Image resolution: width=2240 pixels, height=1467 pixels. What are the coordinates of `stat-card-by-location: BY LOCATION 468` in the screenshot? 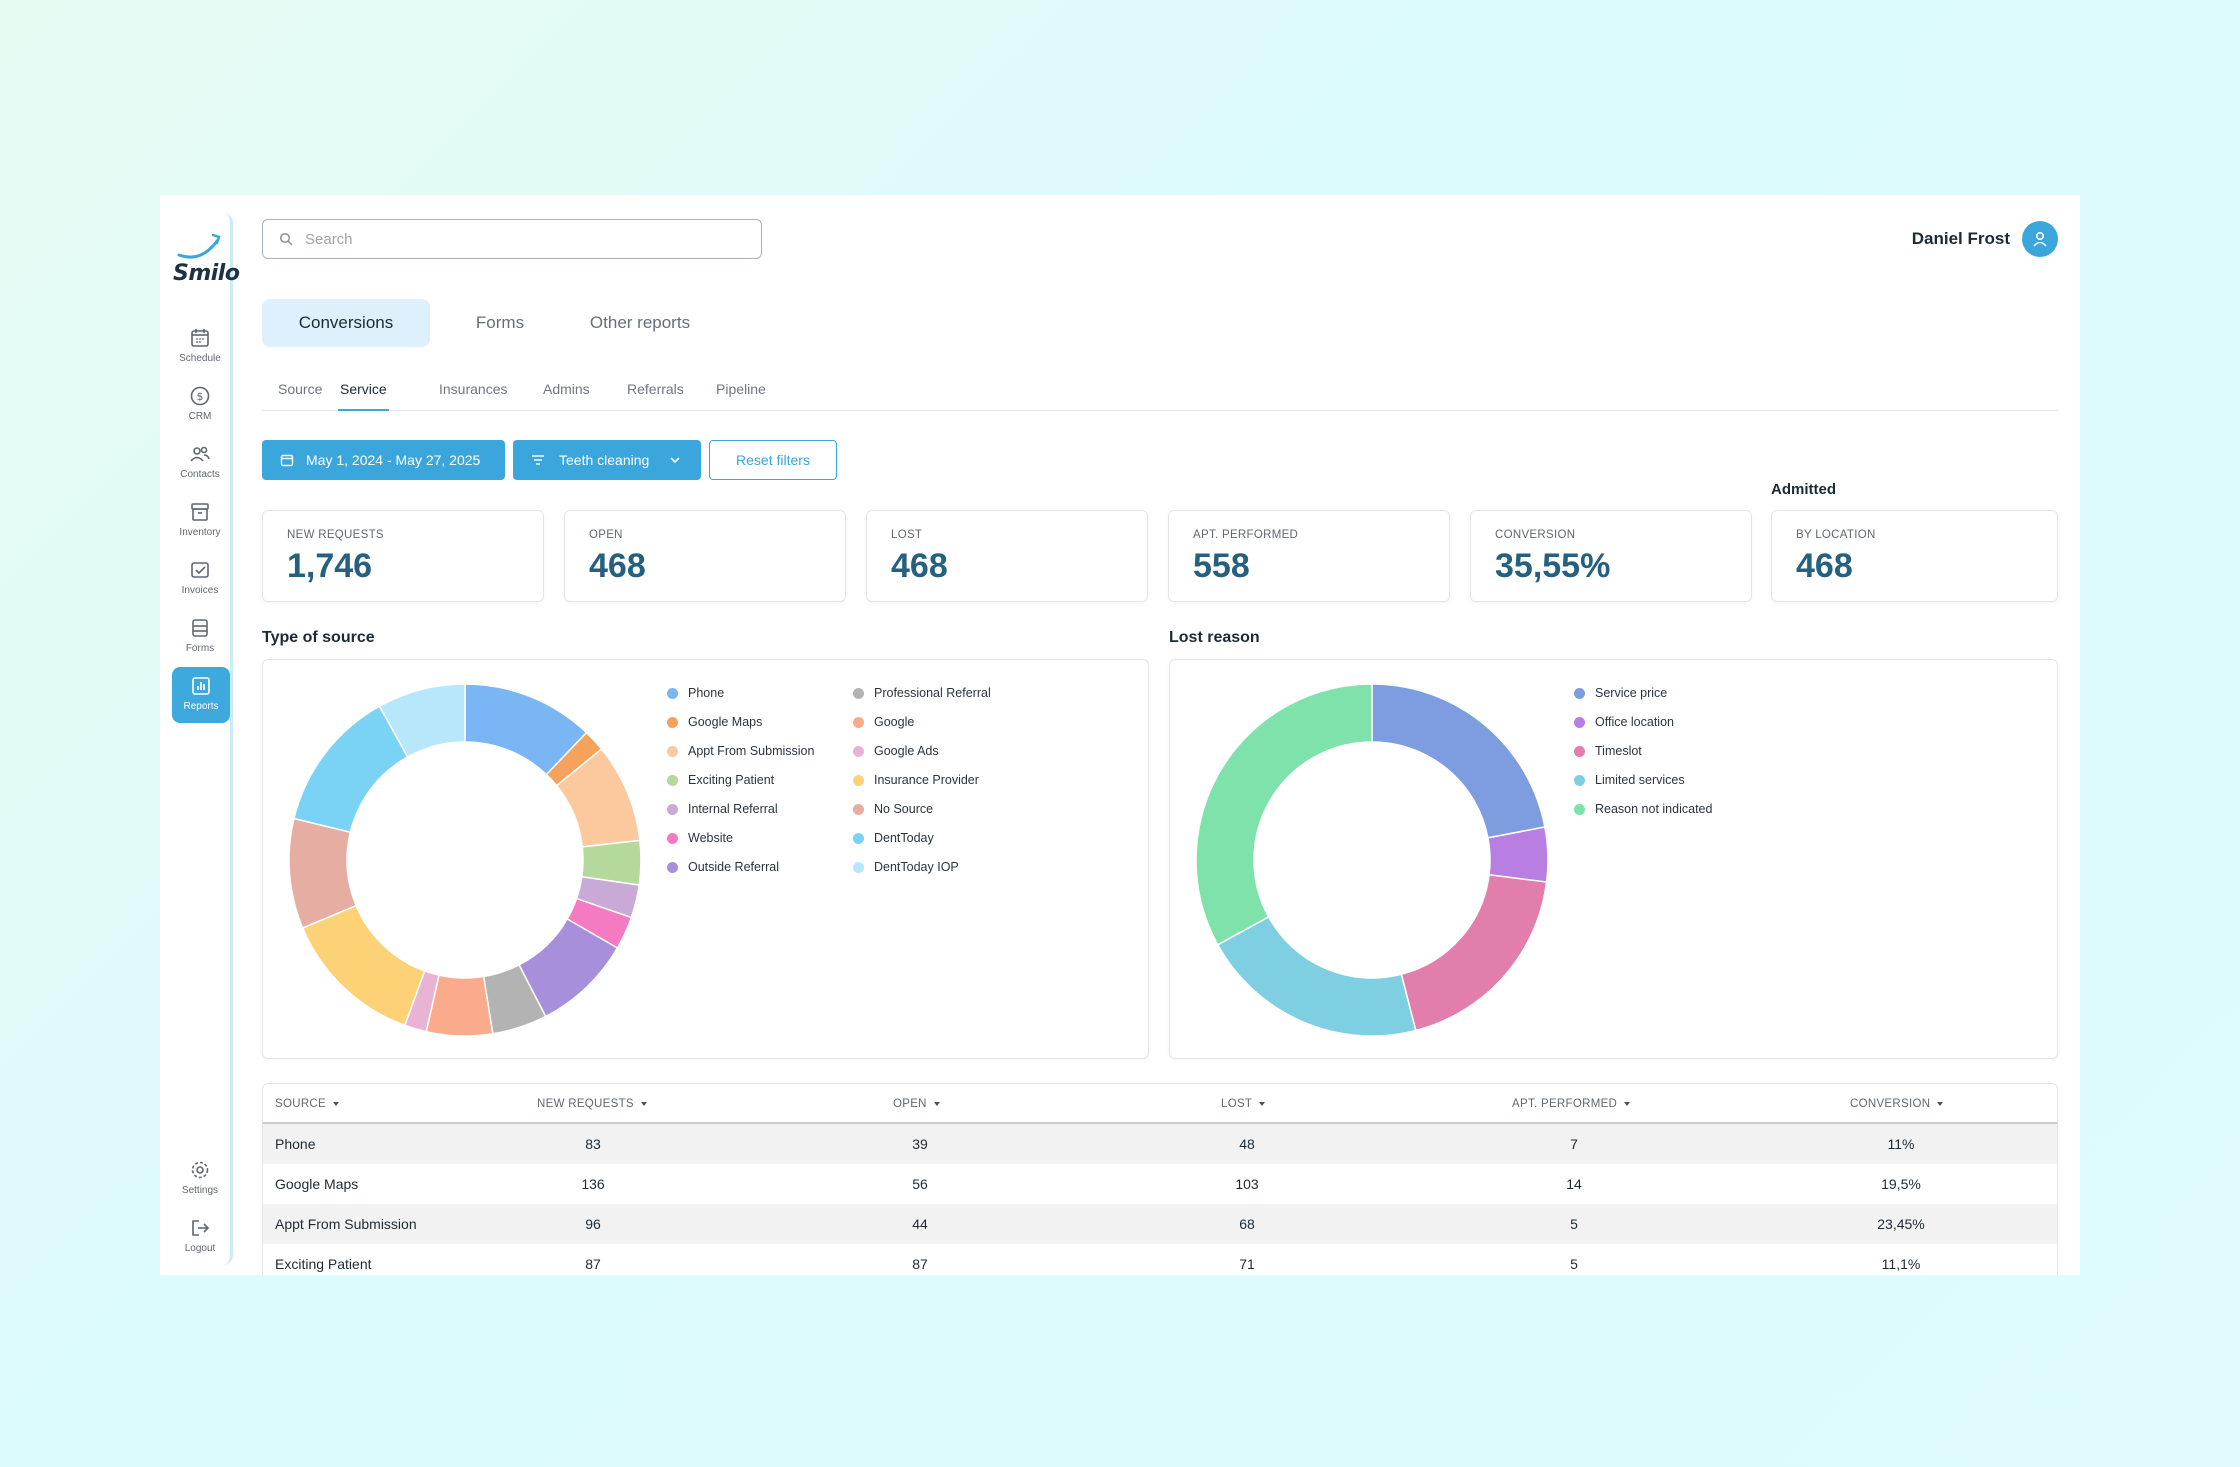 It's located at (1914, 556).